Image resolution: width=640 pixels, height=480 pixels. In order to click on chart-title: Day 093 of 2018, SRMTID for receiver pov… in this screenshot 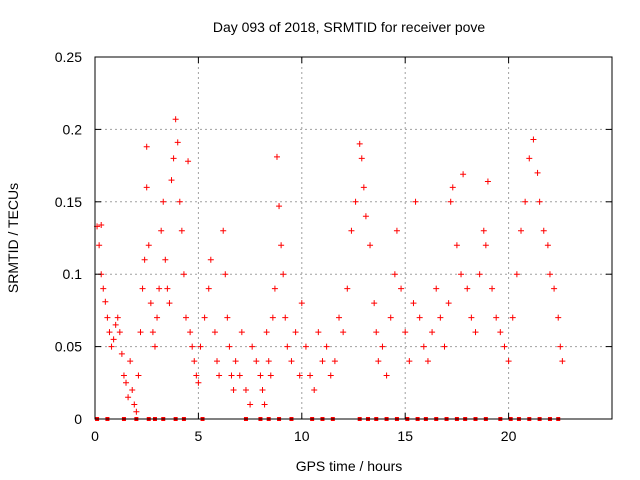, I will do `click(349, 27)`.